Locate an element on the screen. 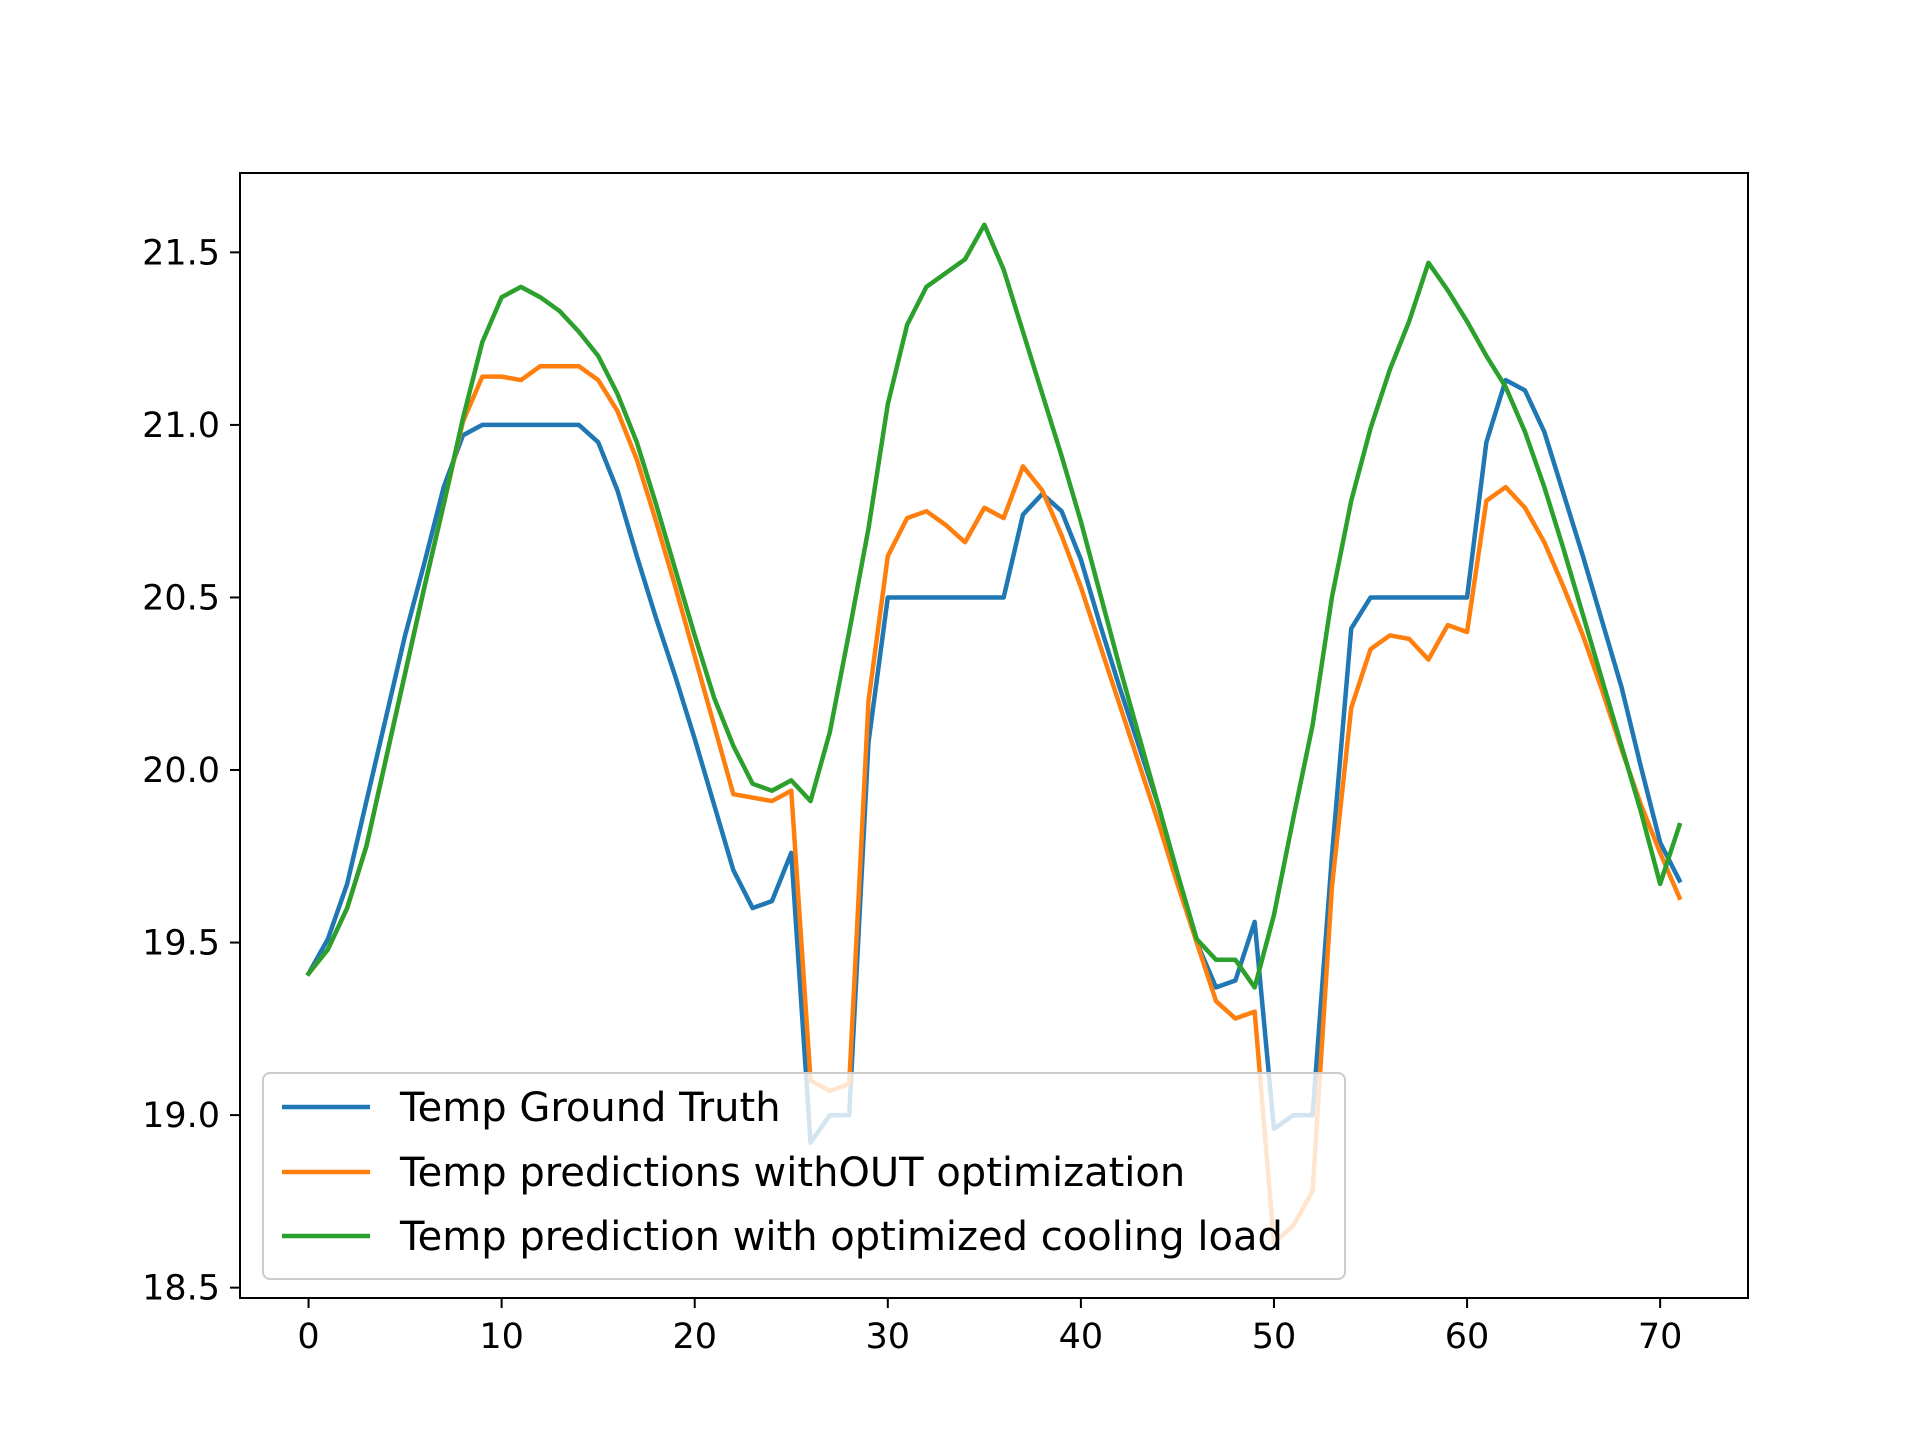 The image size is (1920, 1440). legend-label-without-optimization: Temp predictions withOUT optimization is located at coordinates (792, 1173).